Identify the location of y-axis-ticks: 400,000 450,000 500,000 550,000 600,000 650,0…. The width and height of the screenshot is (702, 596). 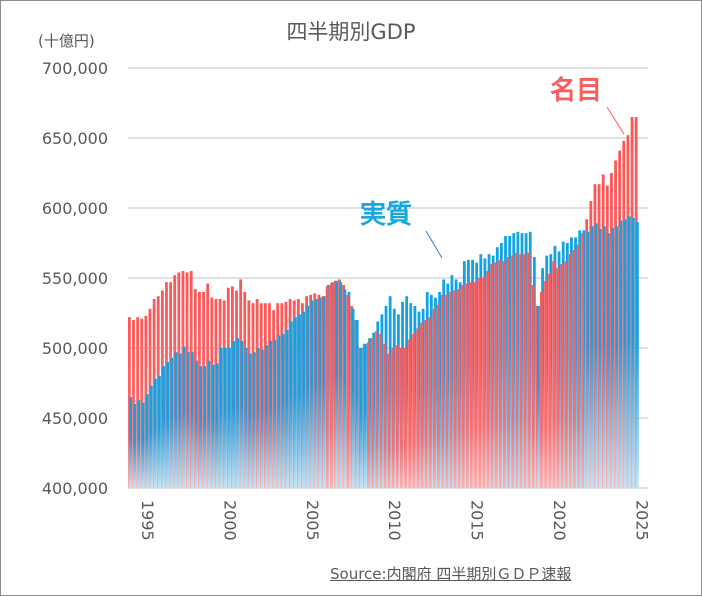
(75, 278).